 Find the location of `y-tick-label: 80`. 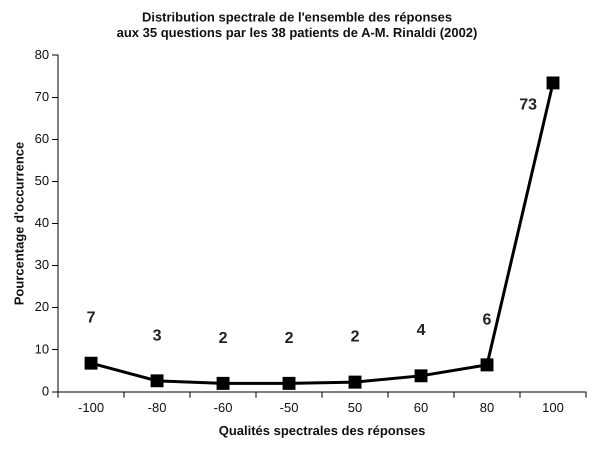

y-tick-label: 80 is located at coordinates (42, 54).